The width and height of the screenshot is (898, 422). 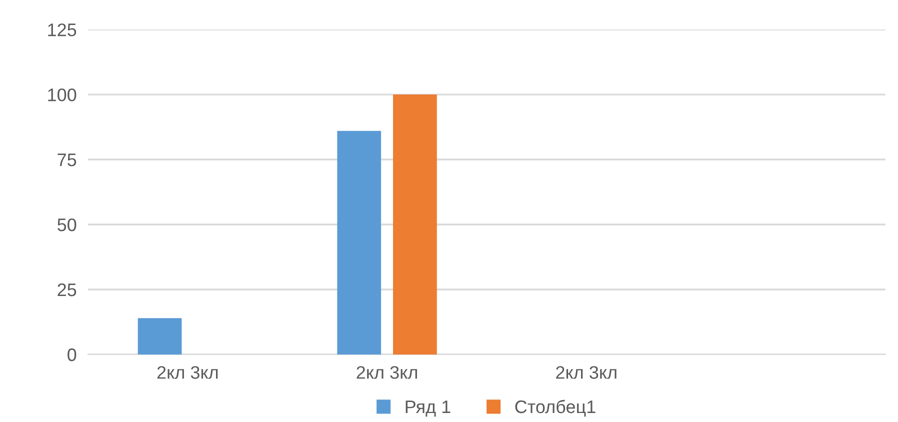 What do you see at coordinates (62, 95) in the screenshot?
I see `y-tick-label: 100` at bounding box center [62, 95].